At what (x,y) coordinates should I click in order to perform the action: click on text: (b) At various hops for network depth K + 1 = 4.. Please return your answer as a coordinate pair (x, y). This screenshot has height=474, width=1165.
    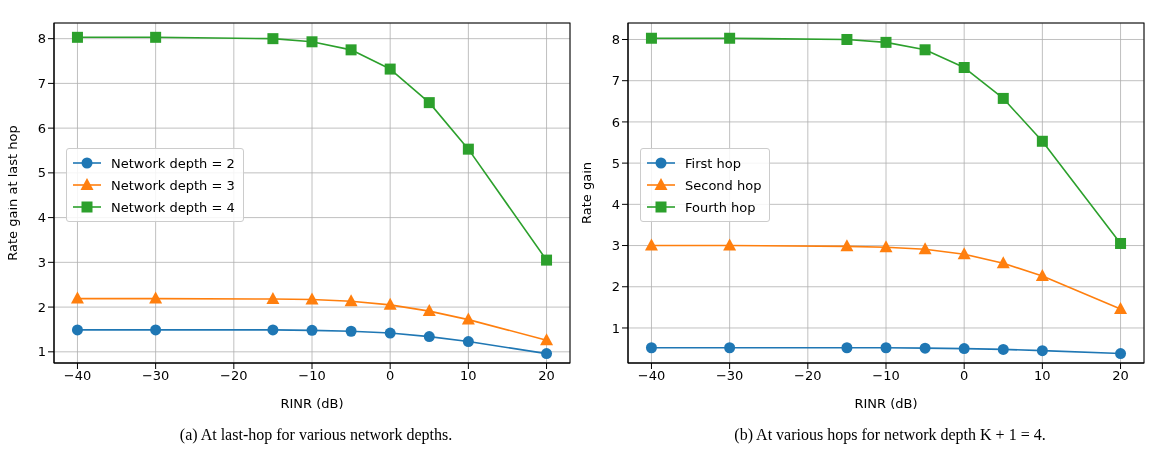
    Looking at the image, I should click on (890, 435).